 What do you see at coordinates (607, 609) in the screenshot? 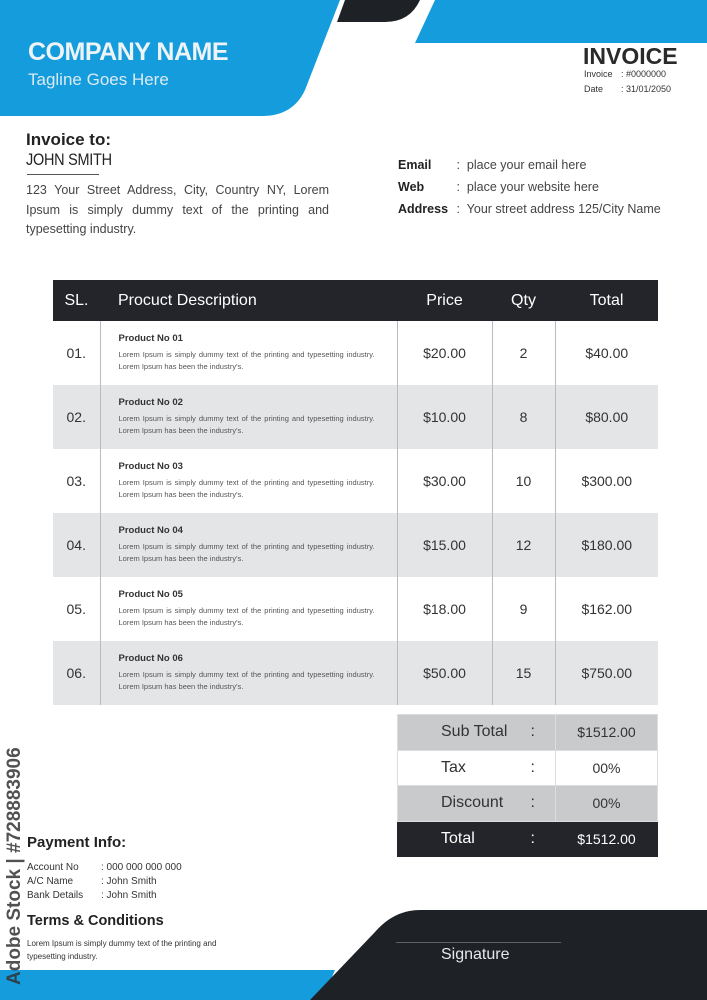
I see `row-total: $162.00` at bounding box center [607, 609].